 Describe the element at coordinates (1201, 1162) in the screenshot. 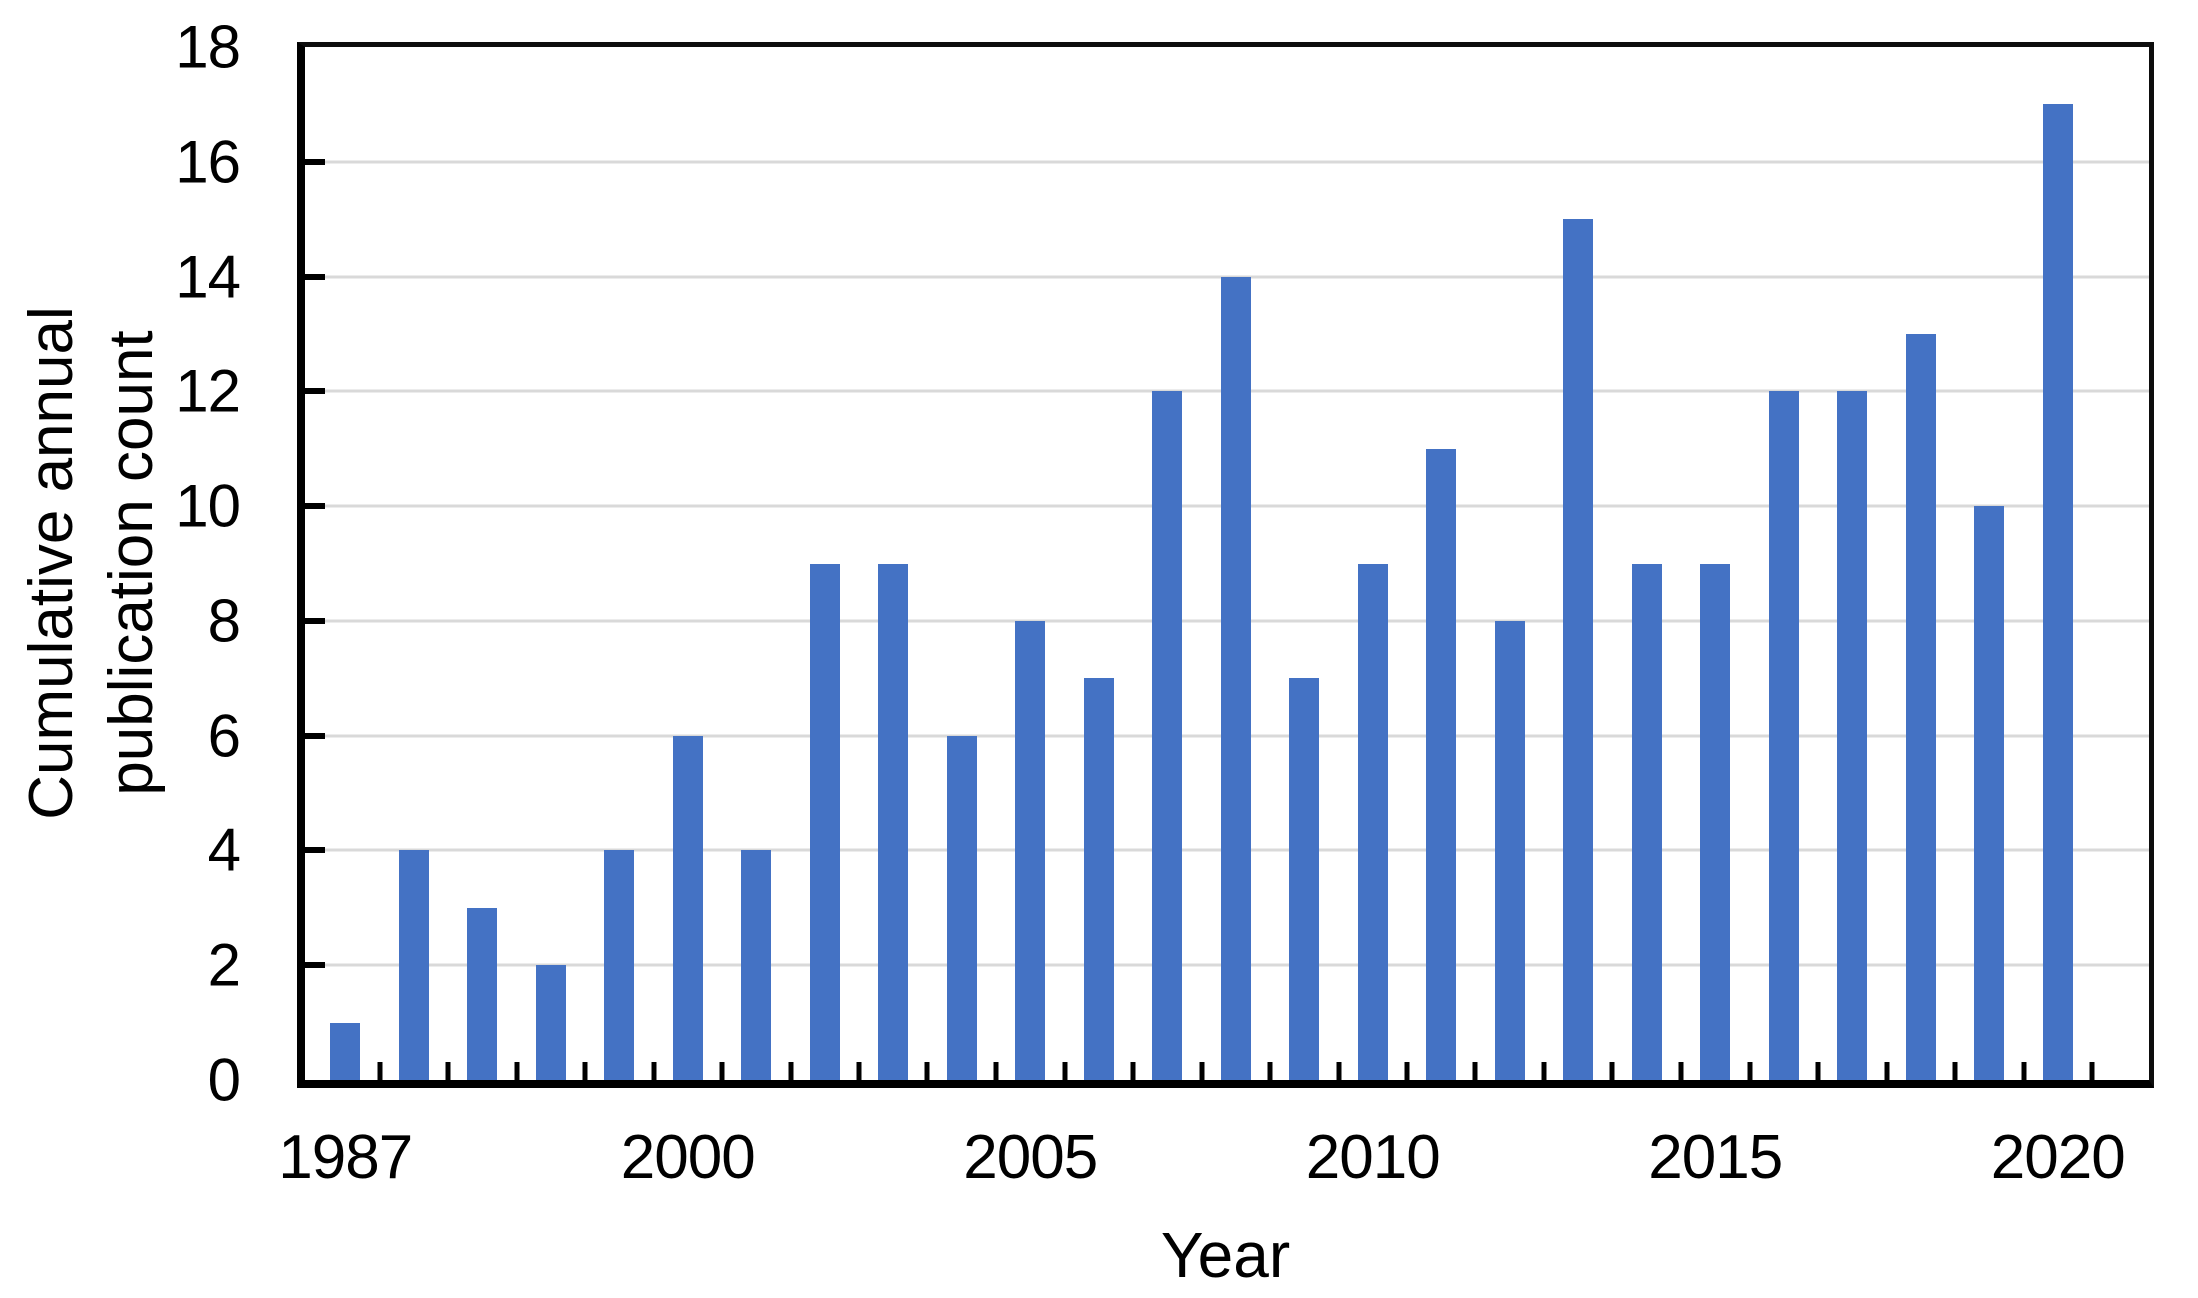

I see `x-axis-tick-labels: 1987 2000 2005 2010 2015 2020` at that location.